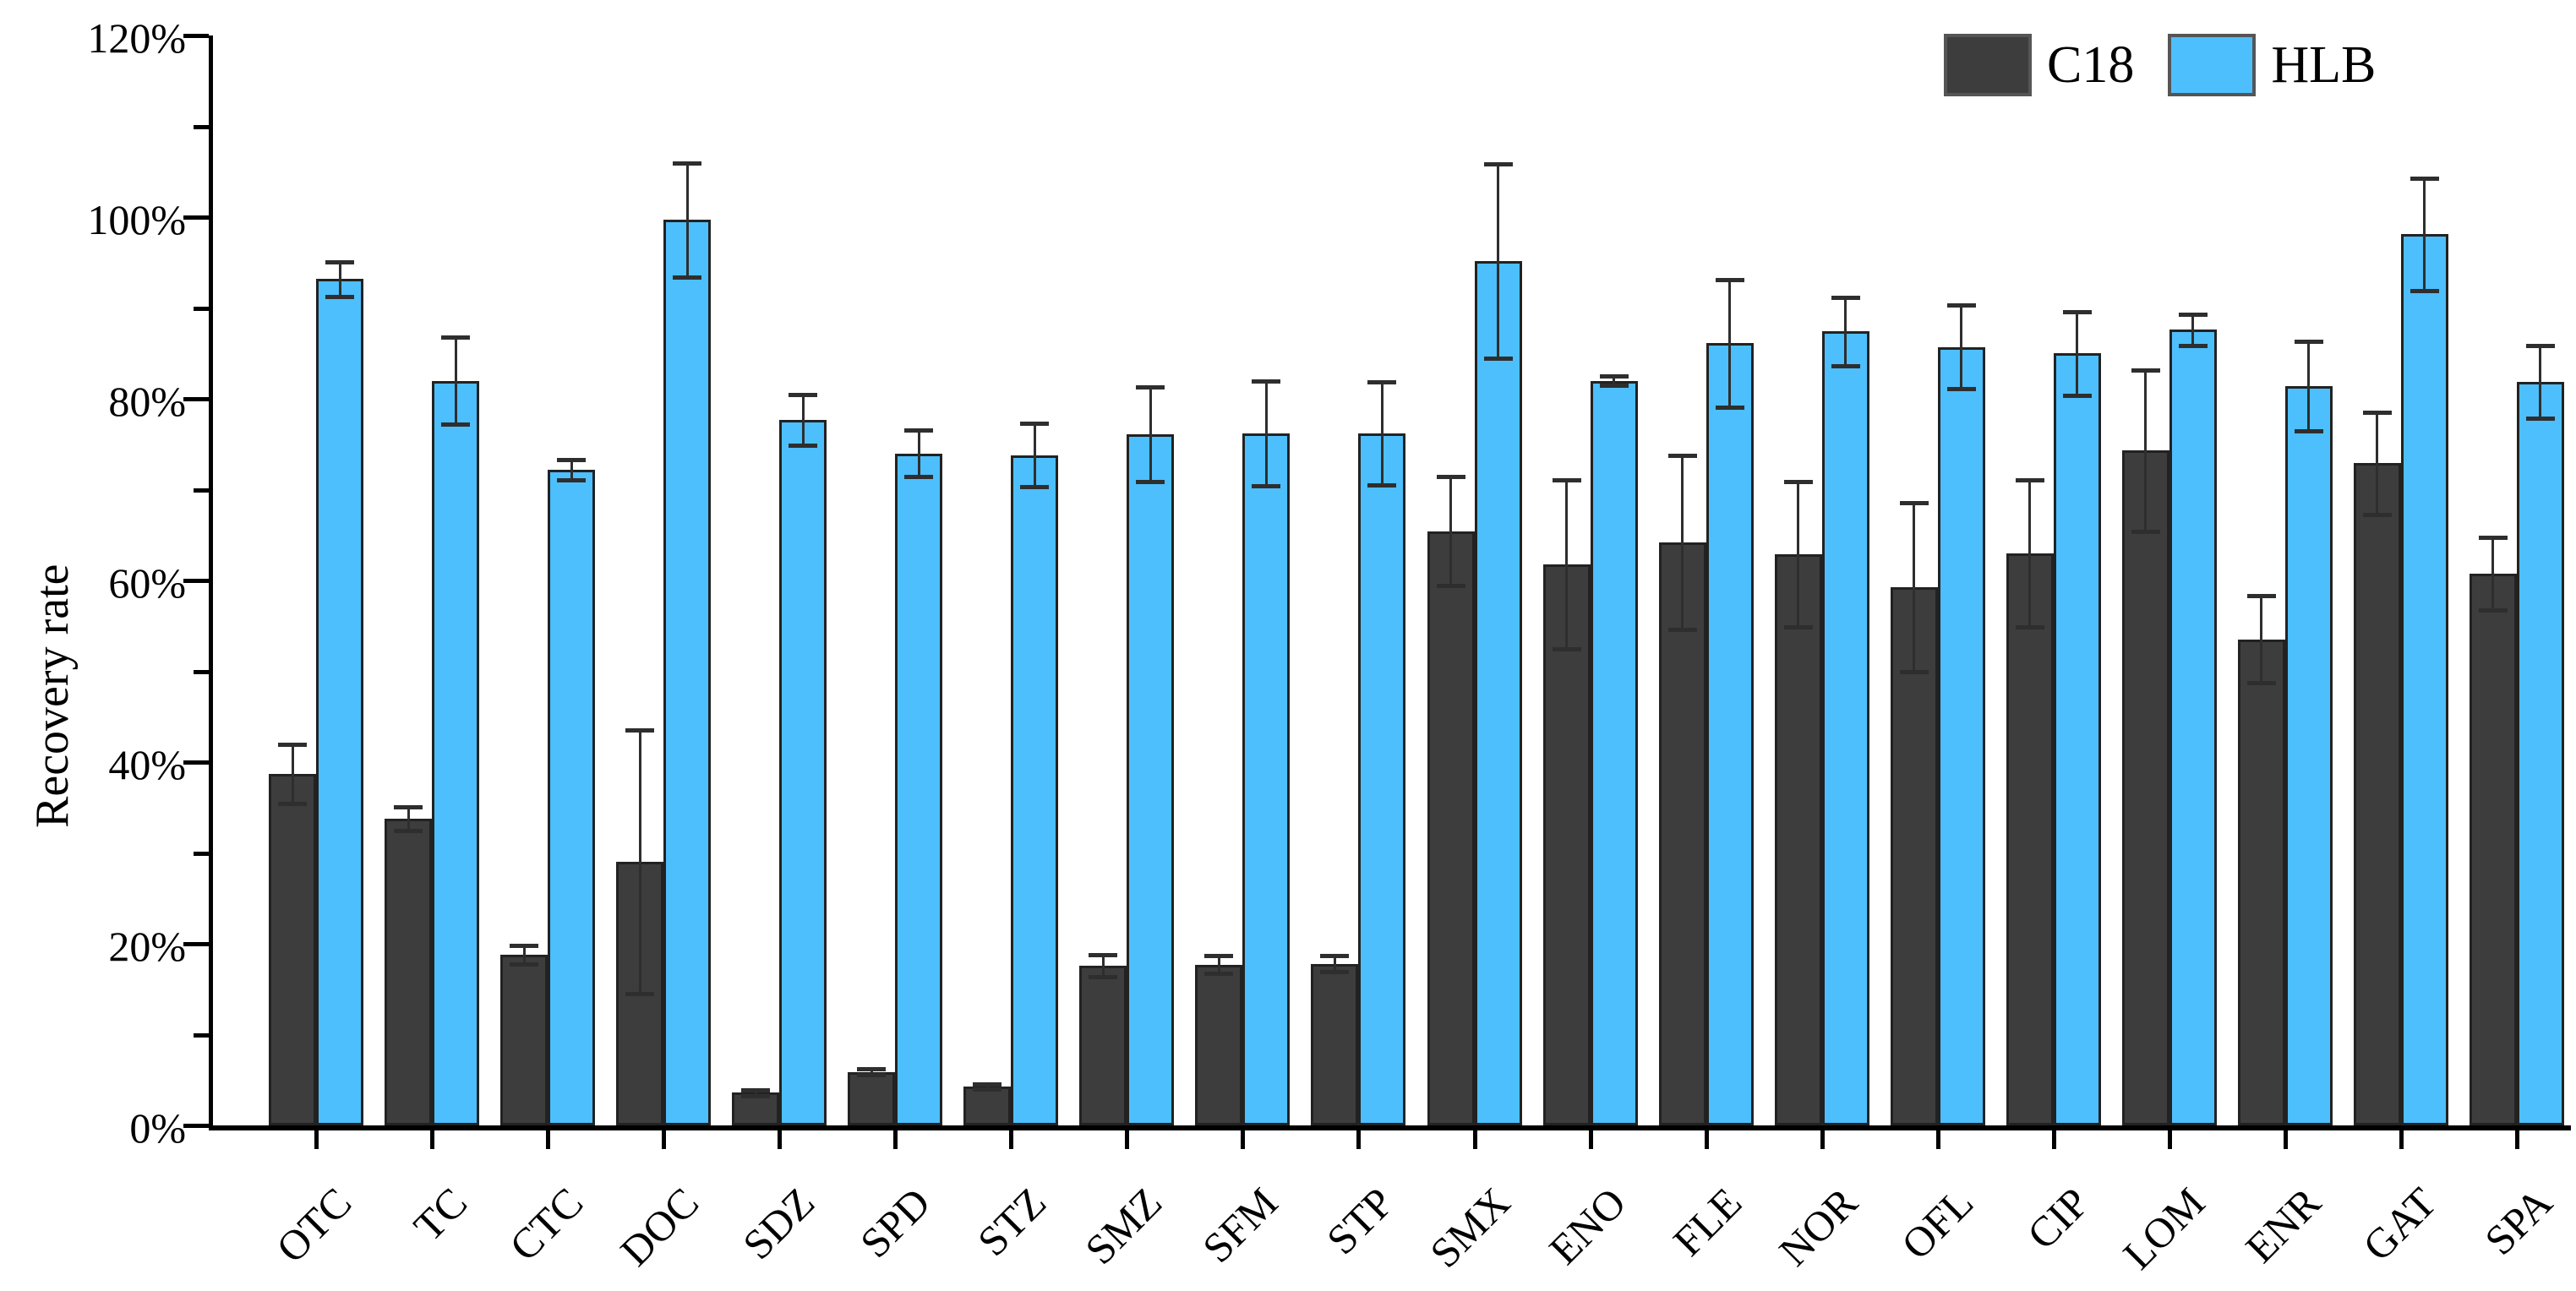  What do you see at coordinates (919, 789) in the screenshot?
I see `bar-hlb-spd` at bounding box center [919, 789].